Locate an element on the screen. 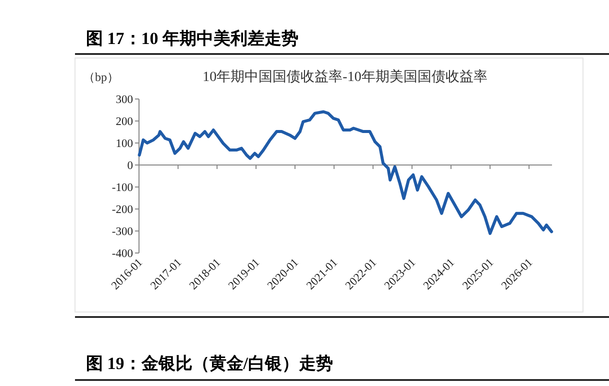 This screenshot has width=609, height=386. y-tick-label: -300 is located at coordinates (123, 232).